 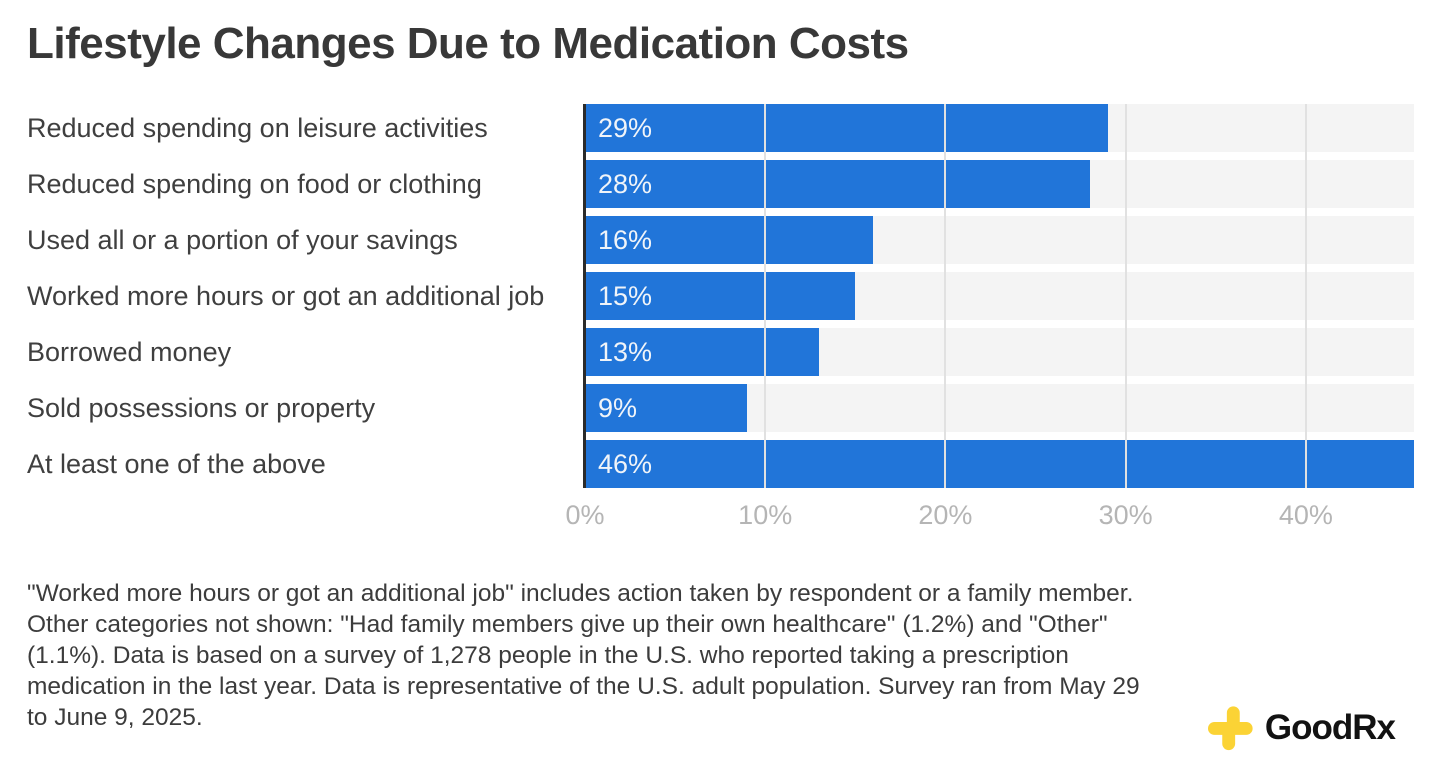 I want to click on bar: 46%, so click(x=999, y=464).